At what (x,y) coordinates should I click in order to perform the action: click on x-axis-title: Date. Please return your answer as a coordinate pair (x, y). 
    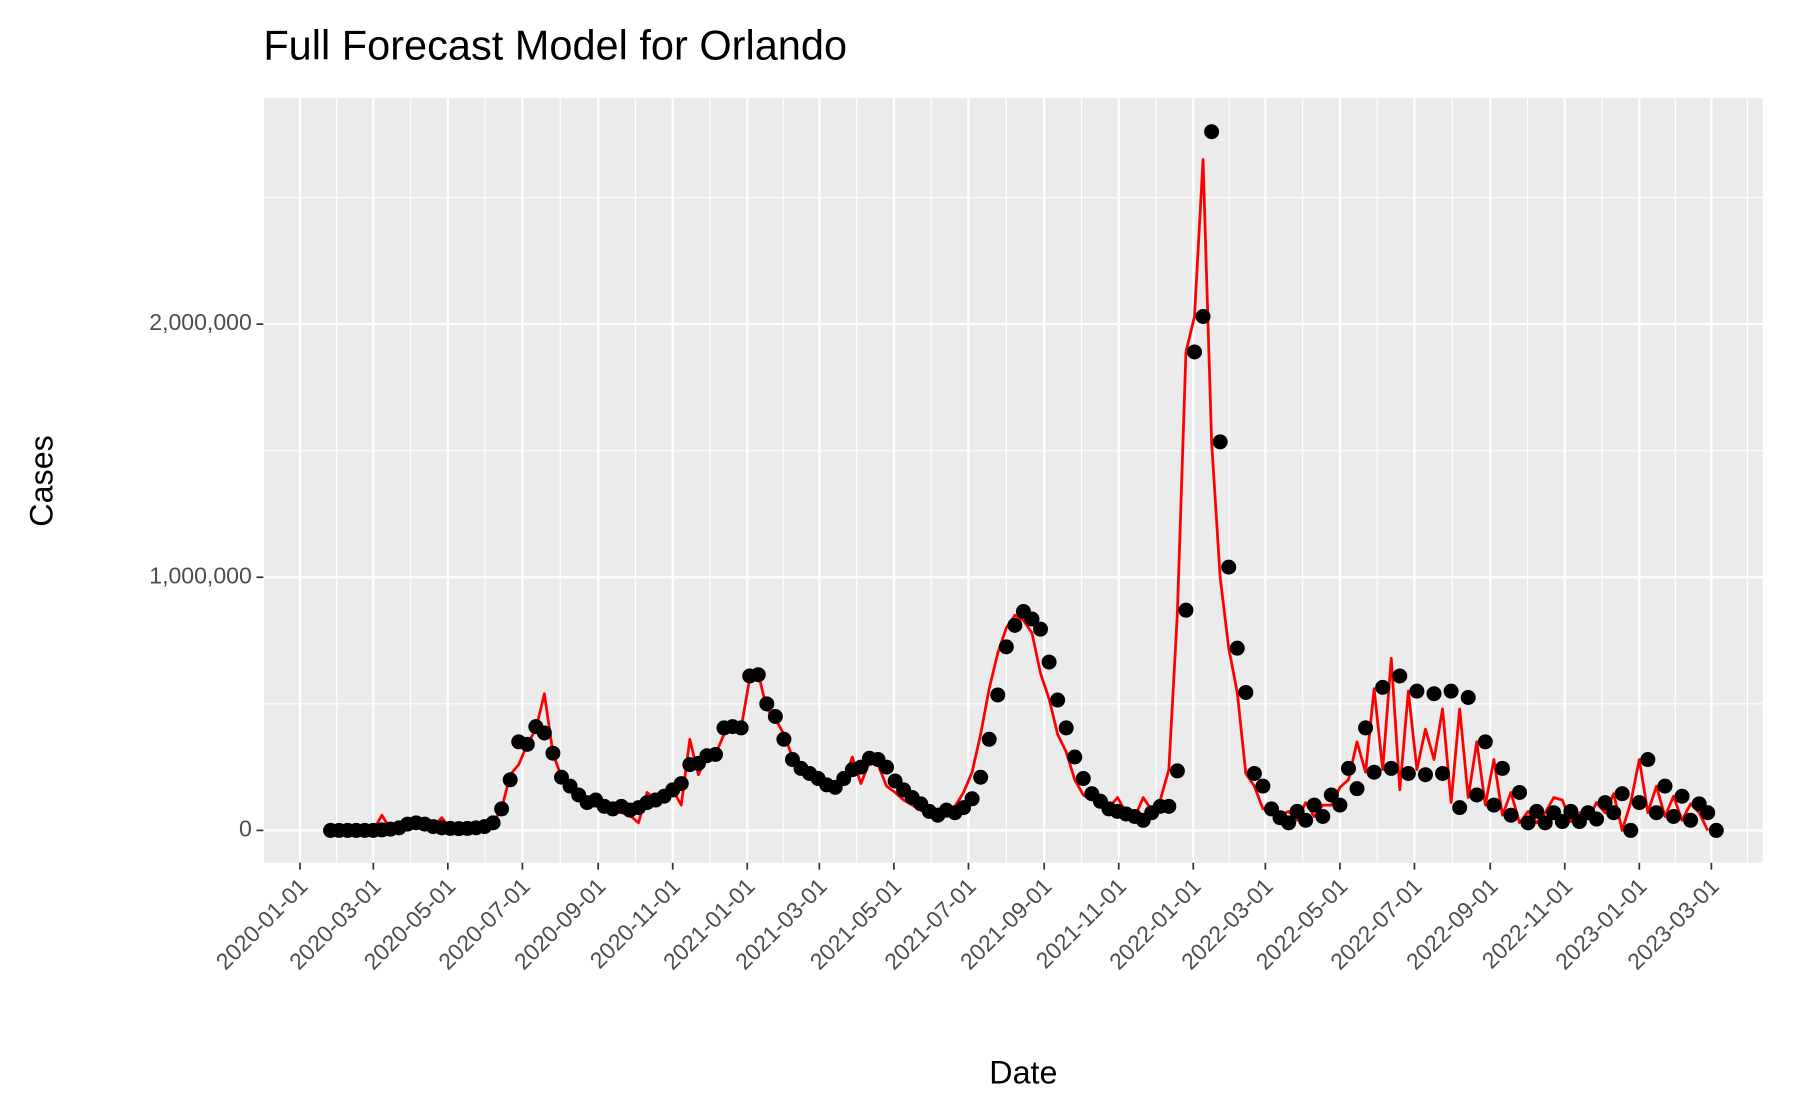
    Looking at the image, I should click on (1023, 1072).